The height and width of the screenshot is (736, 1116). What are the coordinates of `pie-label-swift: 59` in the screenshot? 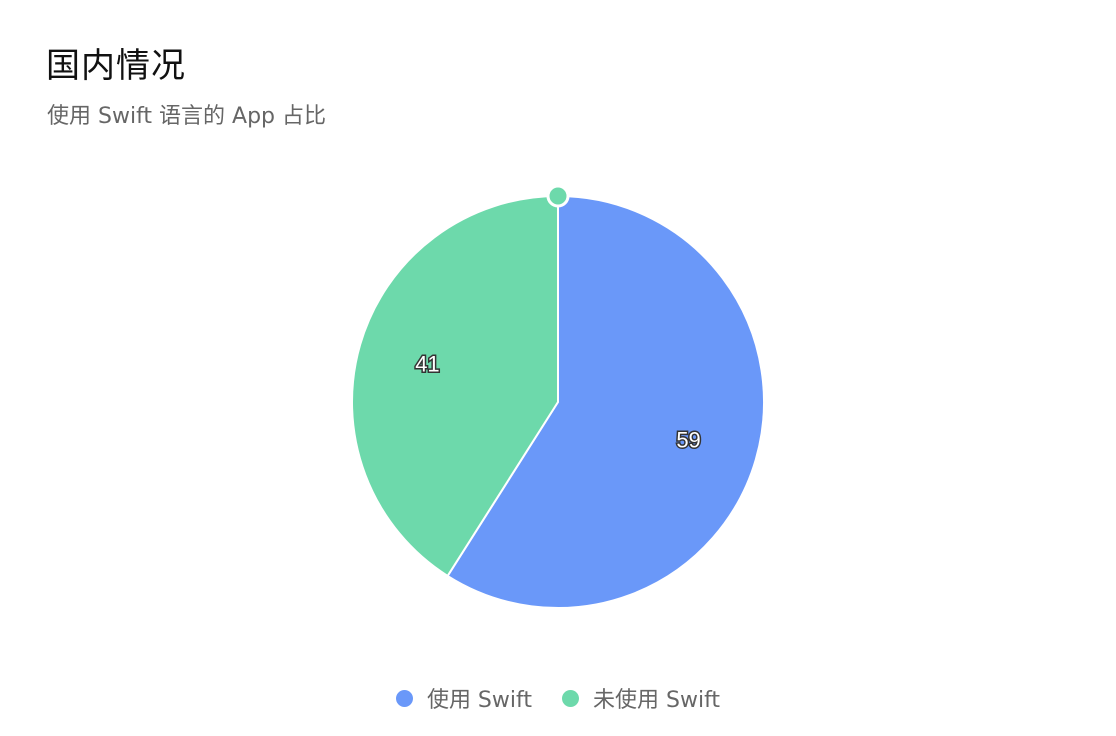 It's located at (688, 439).